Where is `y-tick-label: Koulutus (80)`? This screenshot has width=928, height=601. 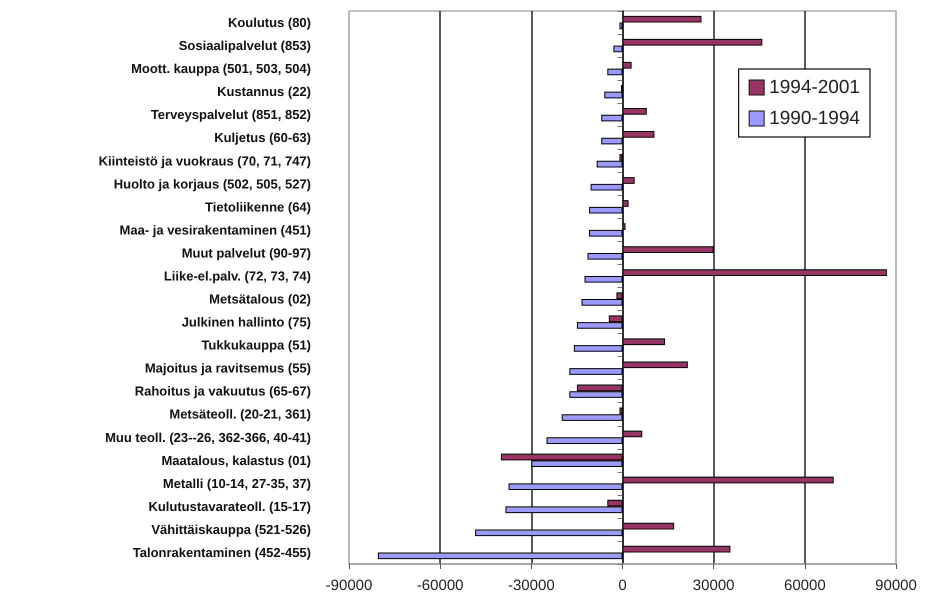 y-tick-label: Koulutus (80) is located at coordinates (269, 22).